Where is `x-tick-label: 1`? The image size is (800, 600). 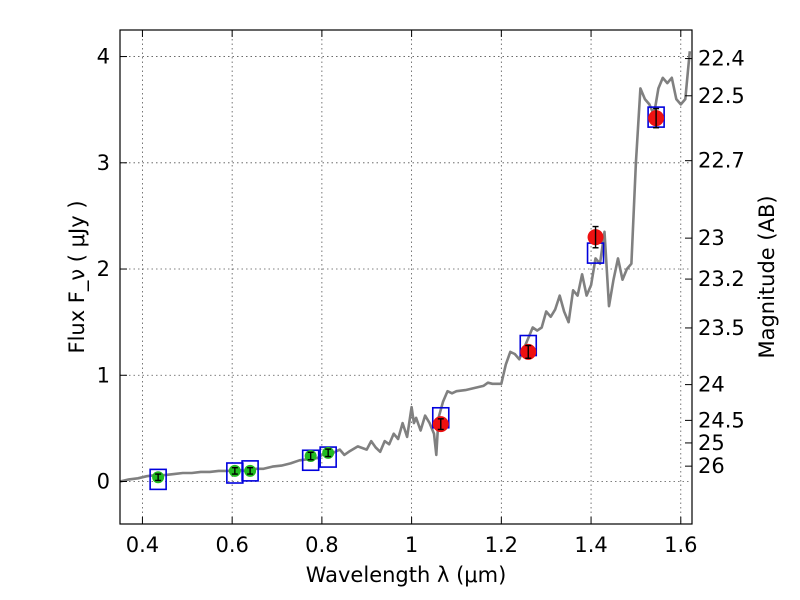
x-tick-label: 1 is located at coordinates (411, 545).